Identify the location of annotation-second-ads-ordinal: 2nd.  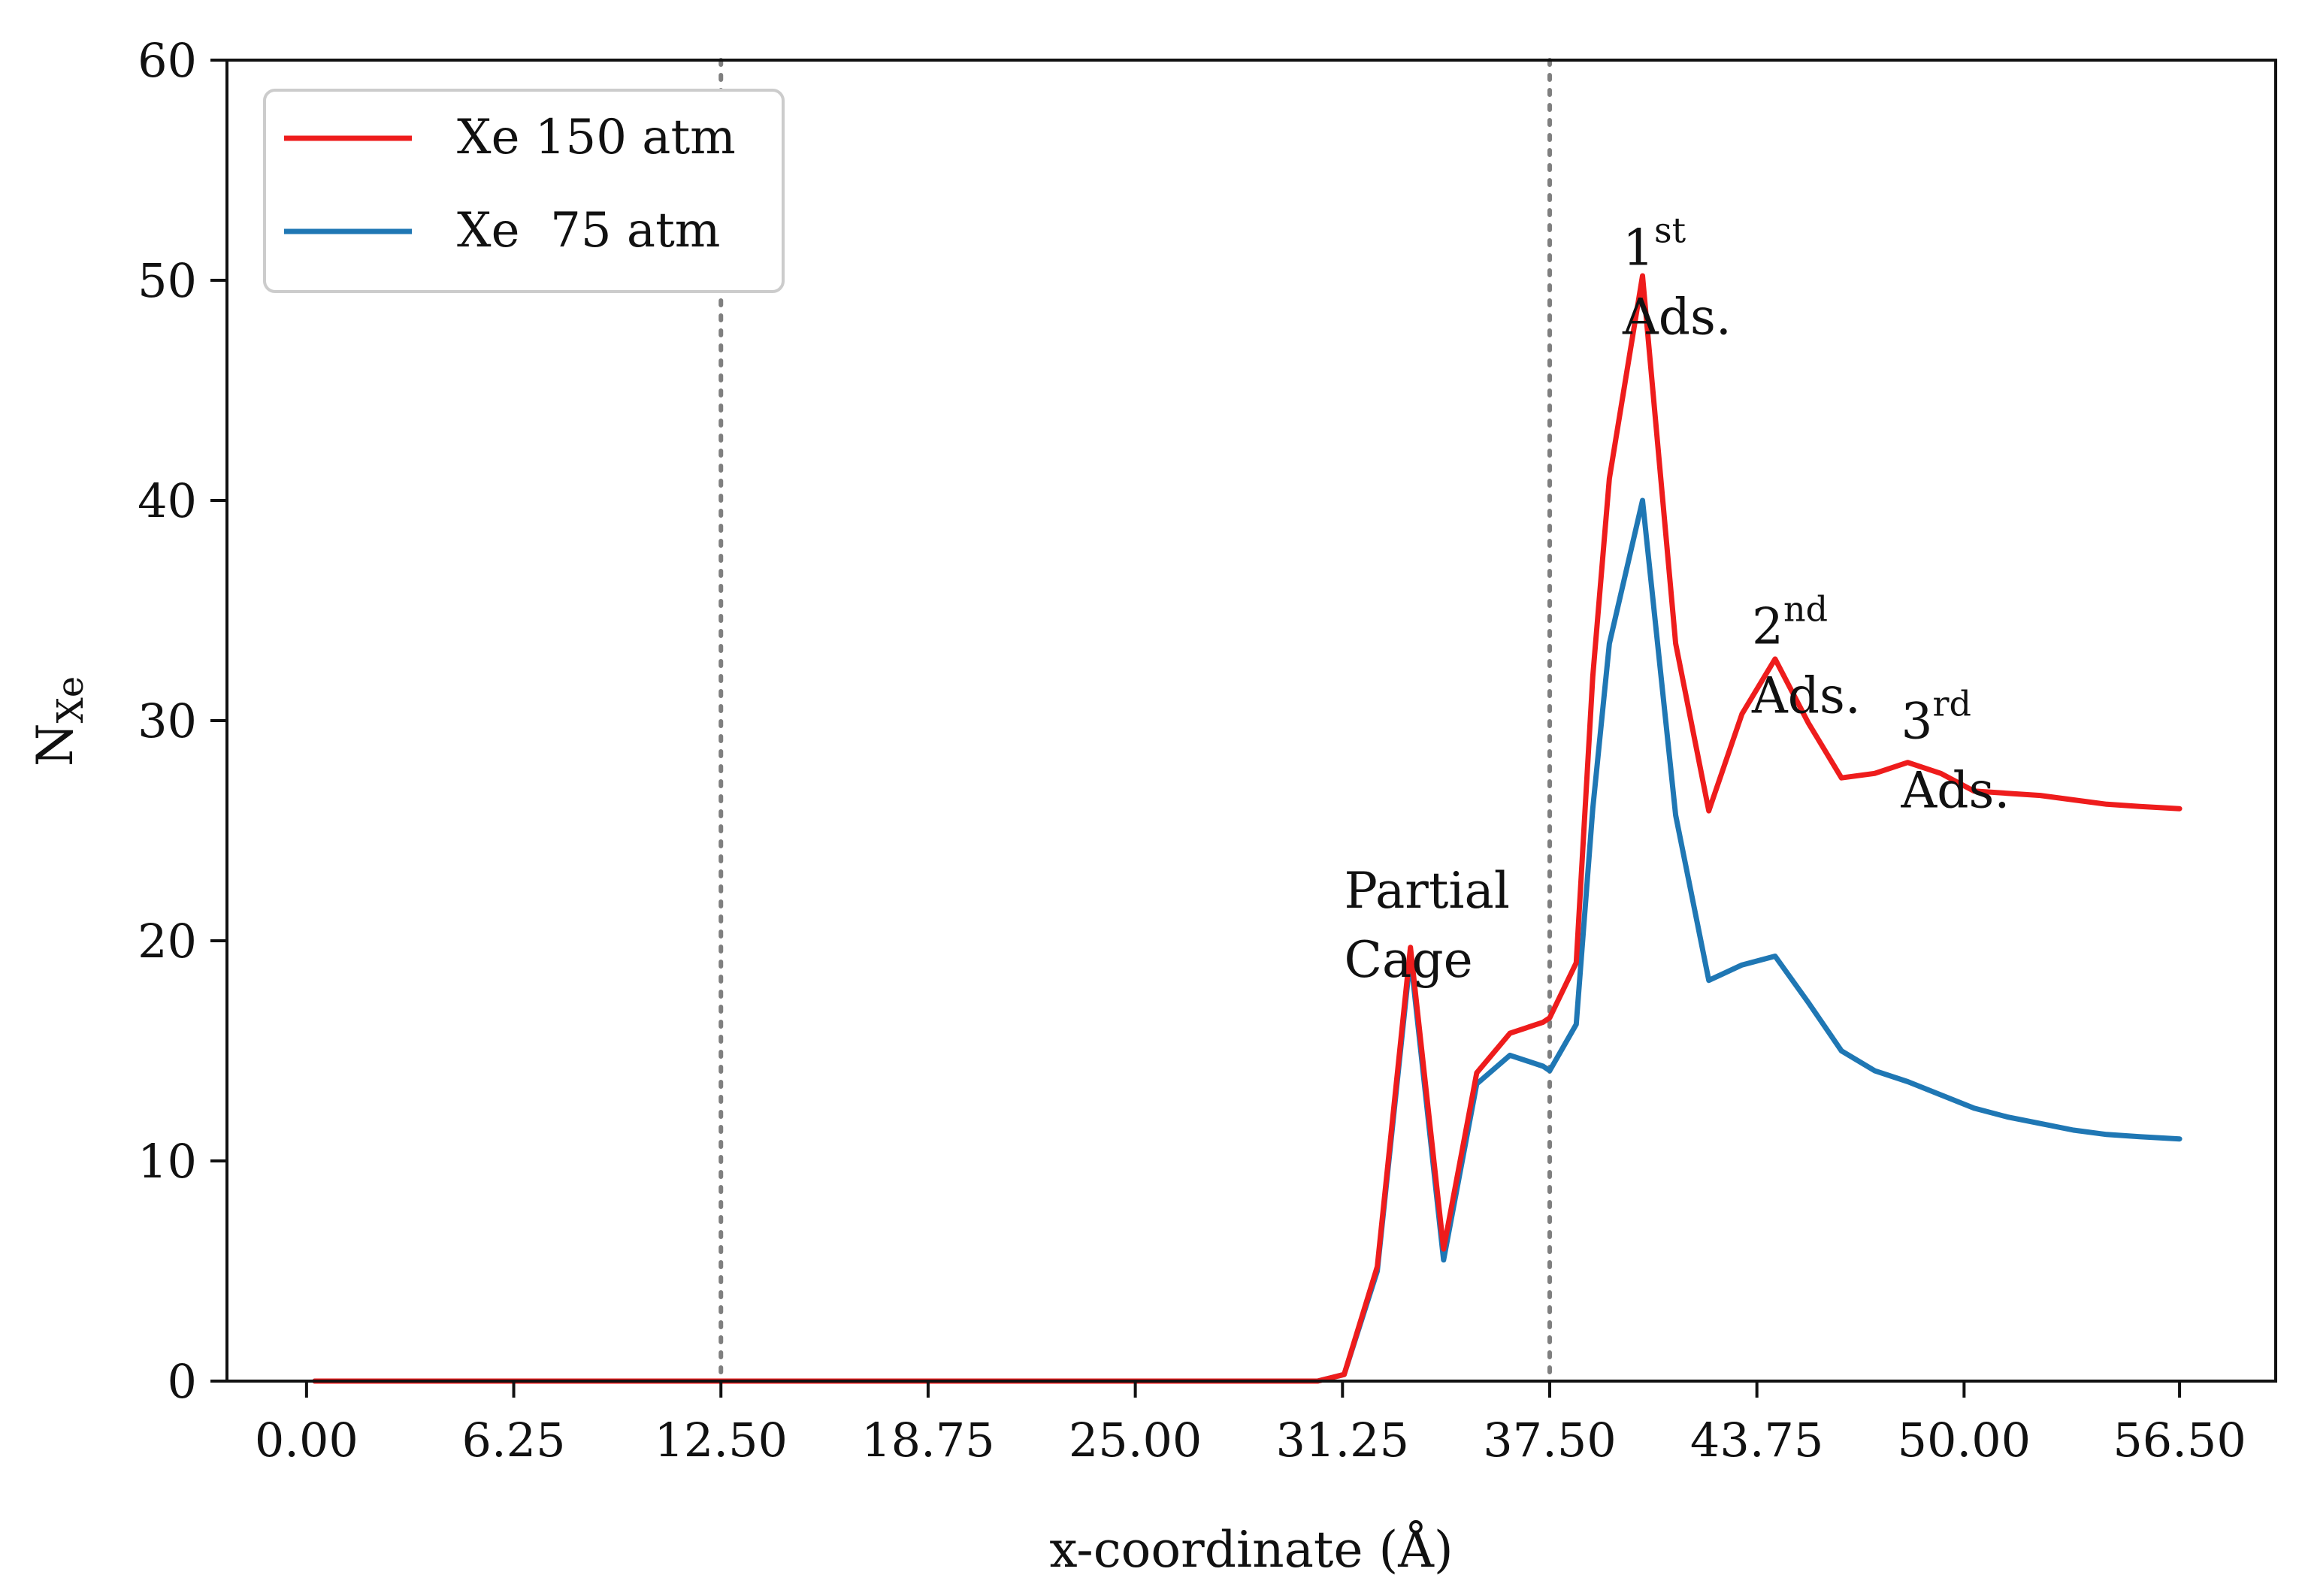
(1790, 621).